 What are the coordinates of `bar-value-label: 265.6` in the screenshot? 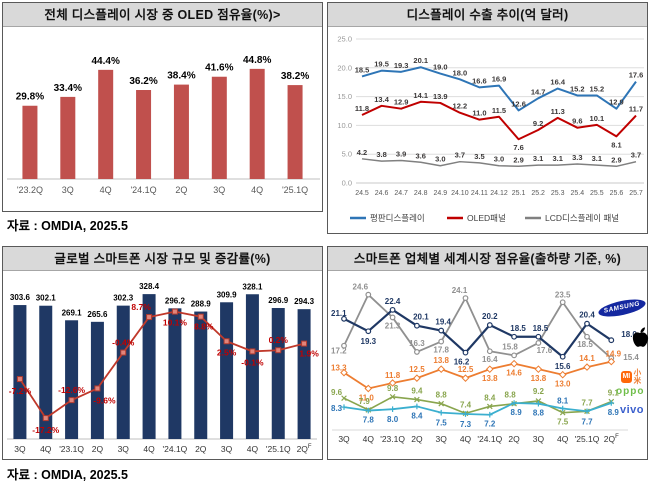 It's located at (97, 314).